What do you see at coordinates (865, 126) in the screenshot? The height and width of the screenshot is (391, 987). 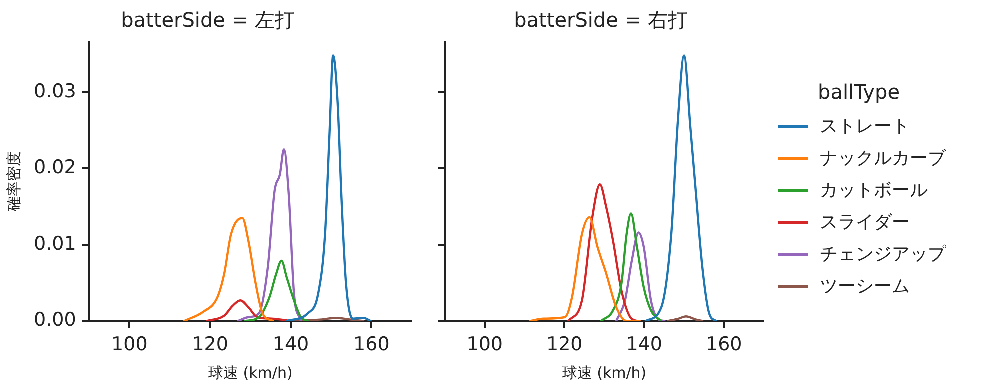 I see `legend-label: ストレート` at bounding box center [865, 126].